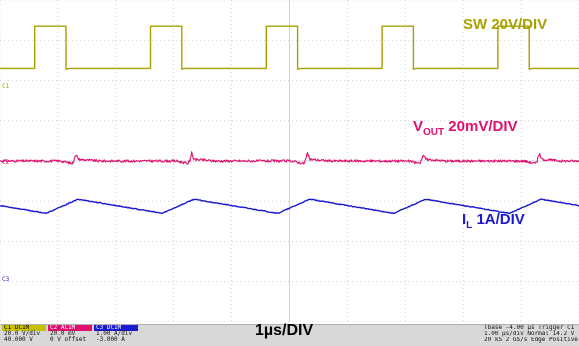 Image resolution: width=579 pixels, height=346 pixels. I want to click on channel-markers: C1 C2 C3, so click(6, 183).